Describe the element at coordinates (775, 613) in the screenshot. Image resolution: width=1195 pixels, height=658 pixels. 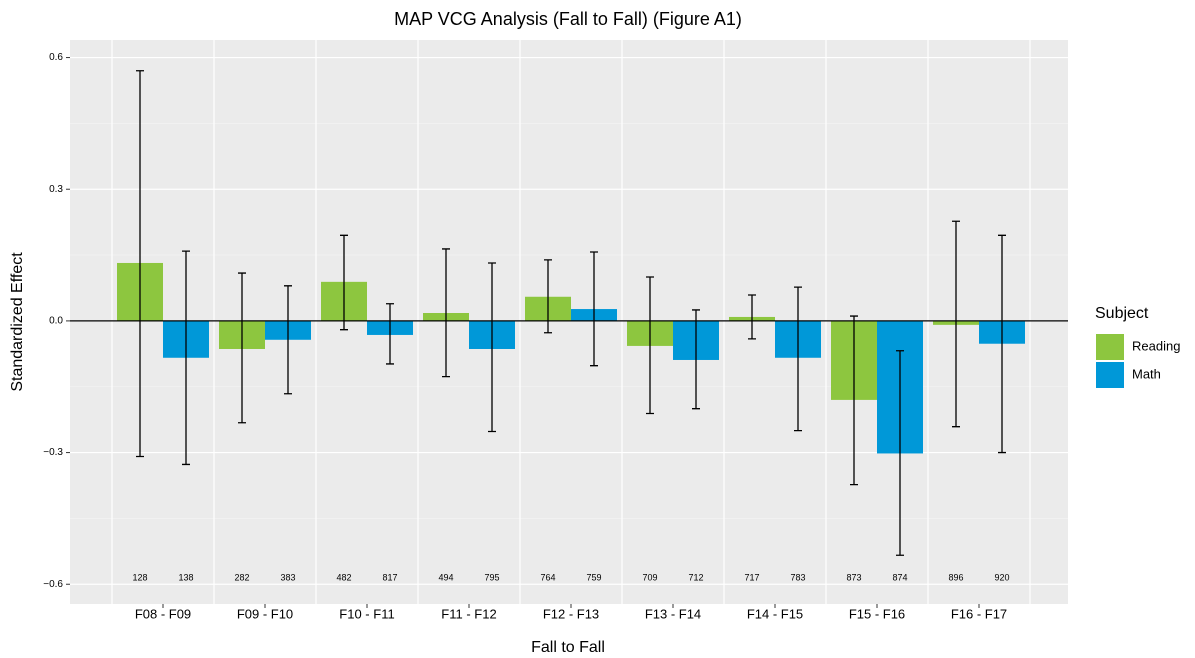
I see `x-tick-label: F14 - F15` at that location.